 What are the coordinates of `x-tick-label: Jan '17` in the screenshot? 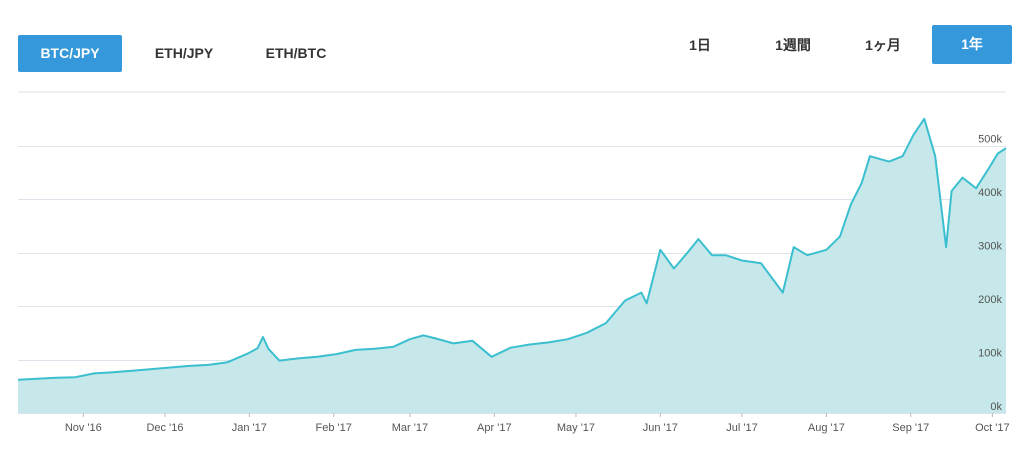 It's located at (249, 428).